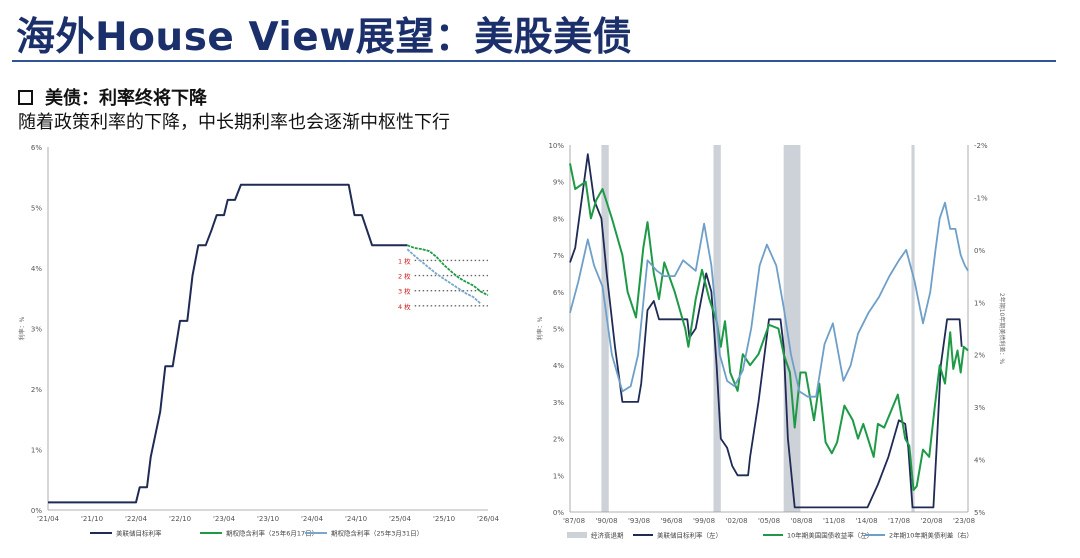 The width and height of the screenshot is (1080, 558). Describe the element at coordinates (769, 521) in the screenshot. I see `x-tick-label: '05/08` at that location.